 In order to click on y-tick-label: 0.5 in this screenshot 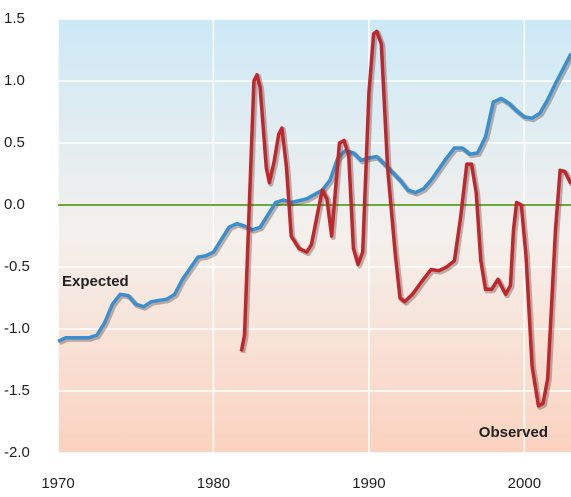, I will do `click(14, 142)`.